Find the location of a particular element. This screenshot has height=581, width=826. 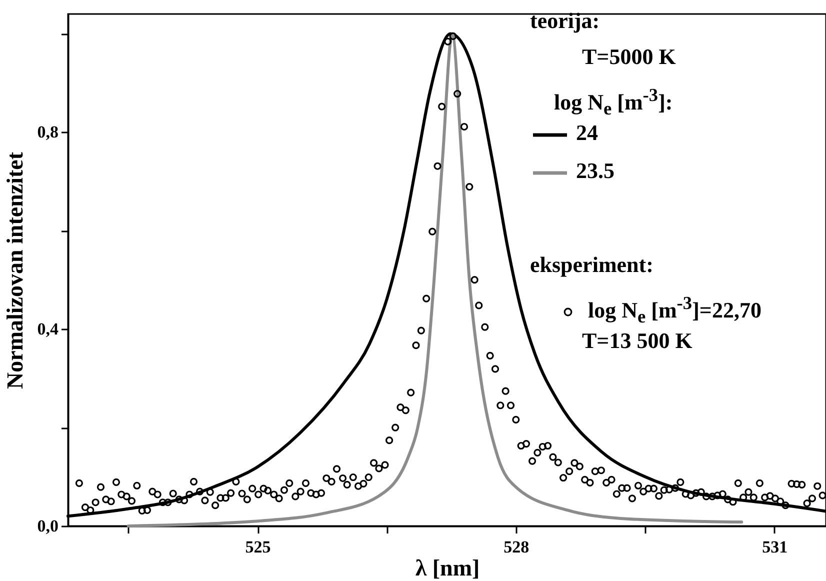

annotation: T=13 500 K is located at coordinates (637, 341).